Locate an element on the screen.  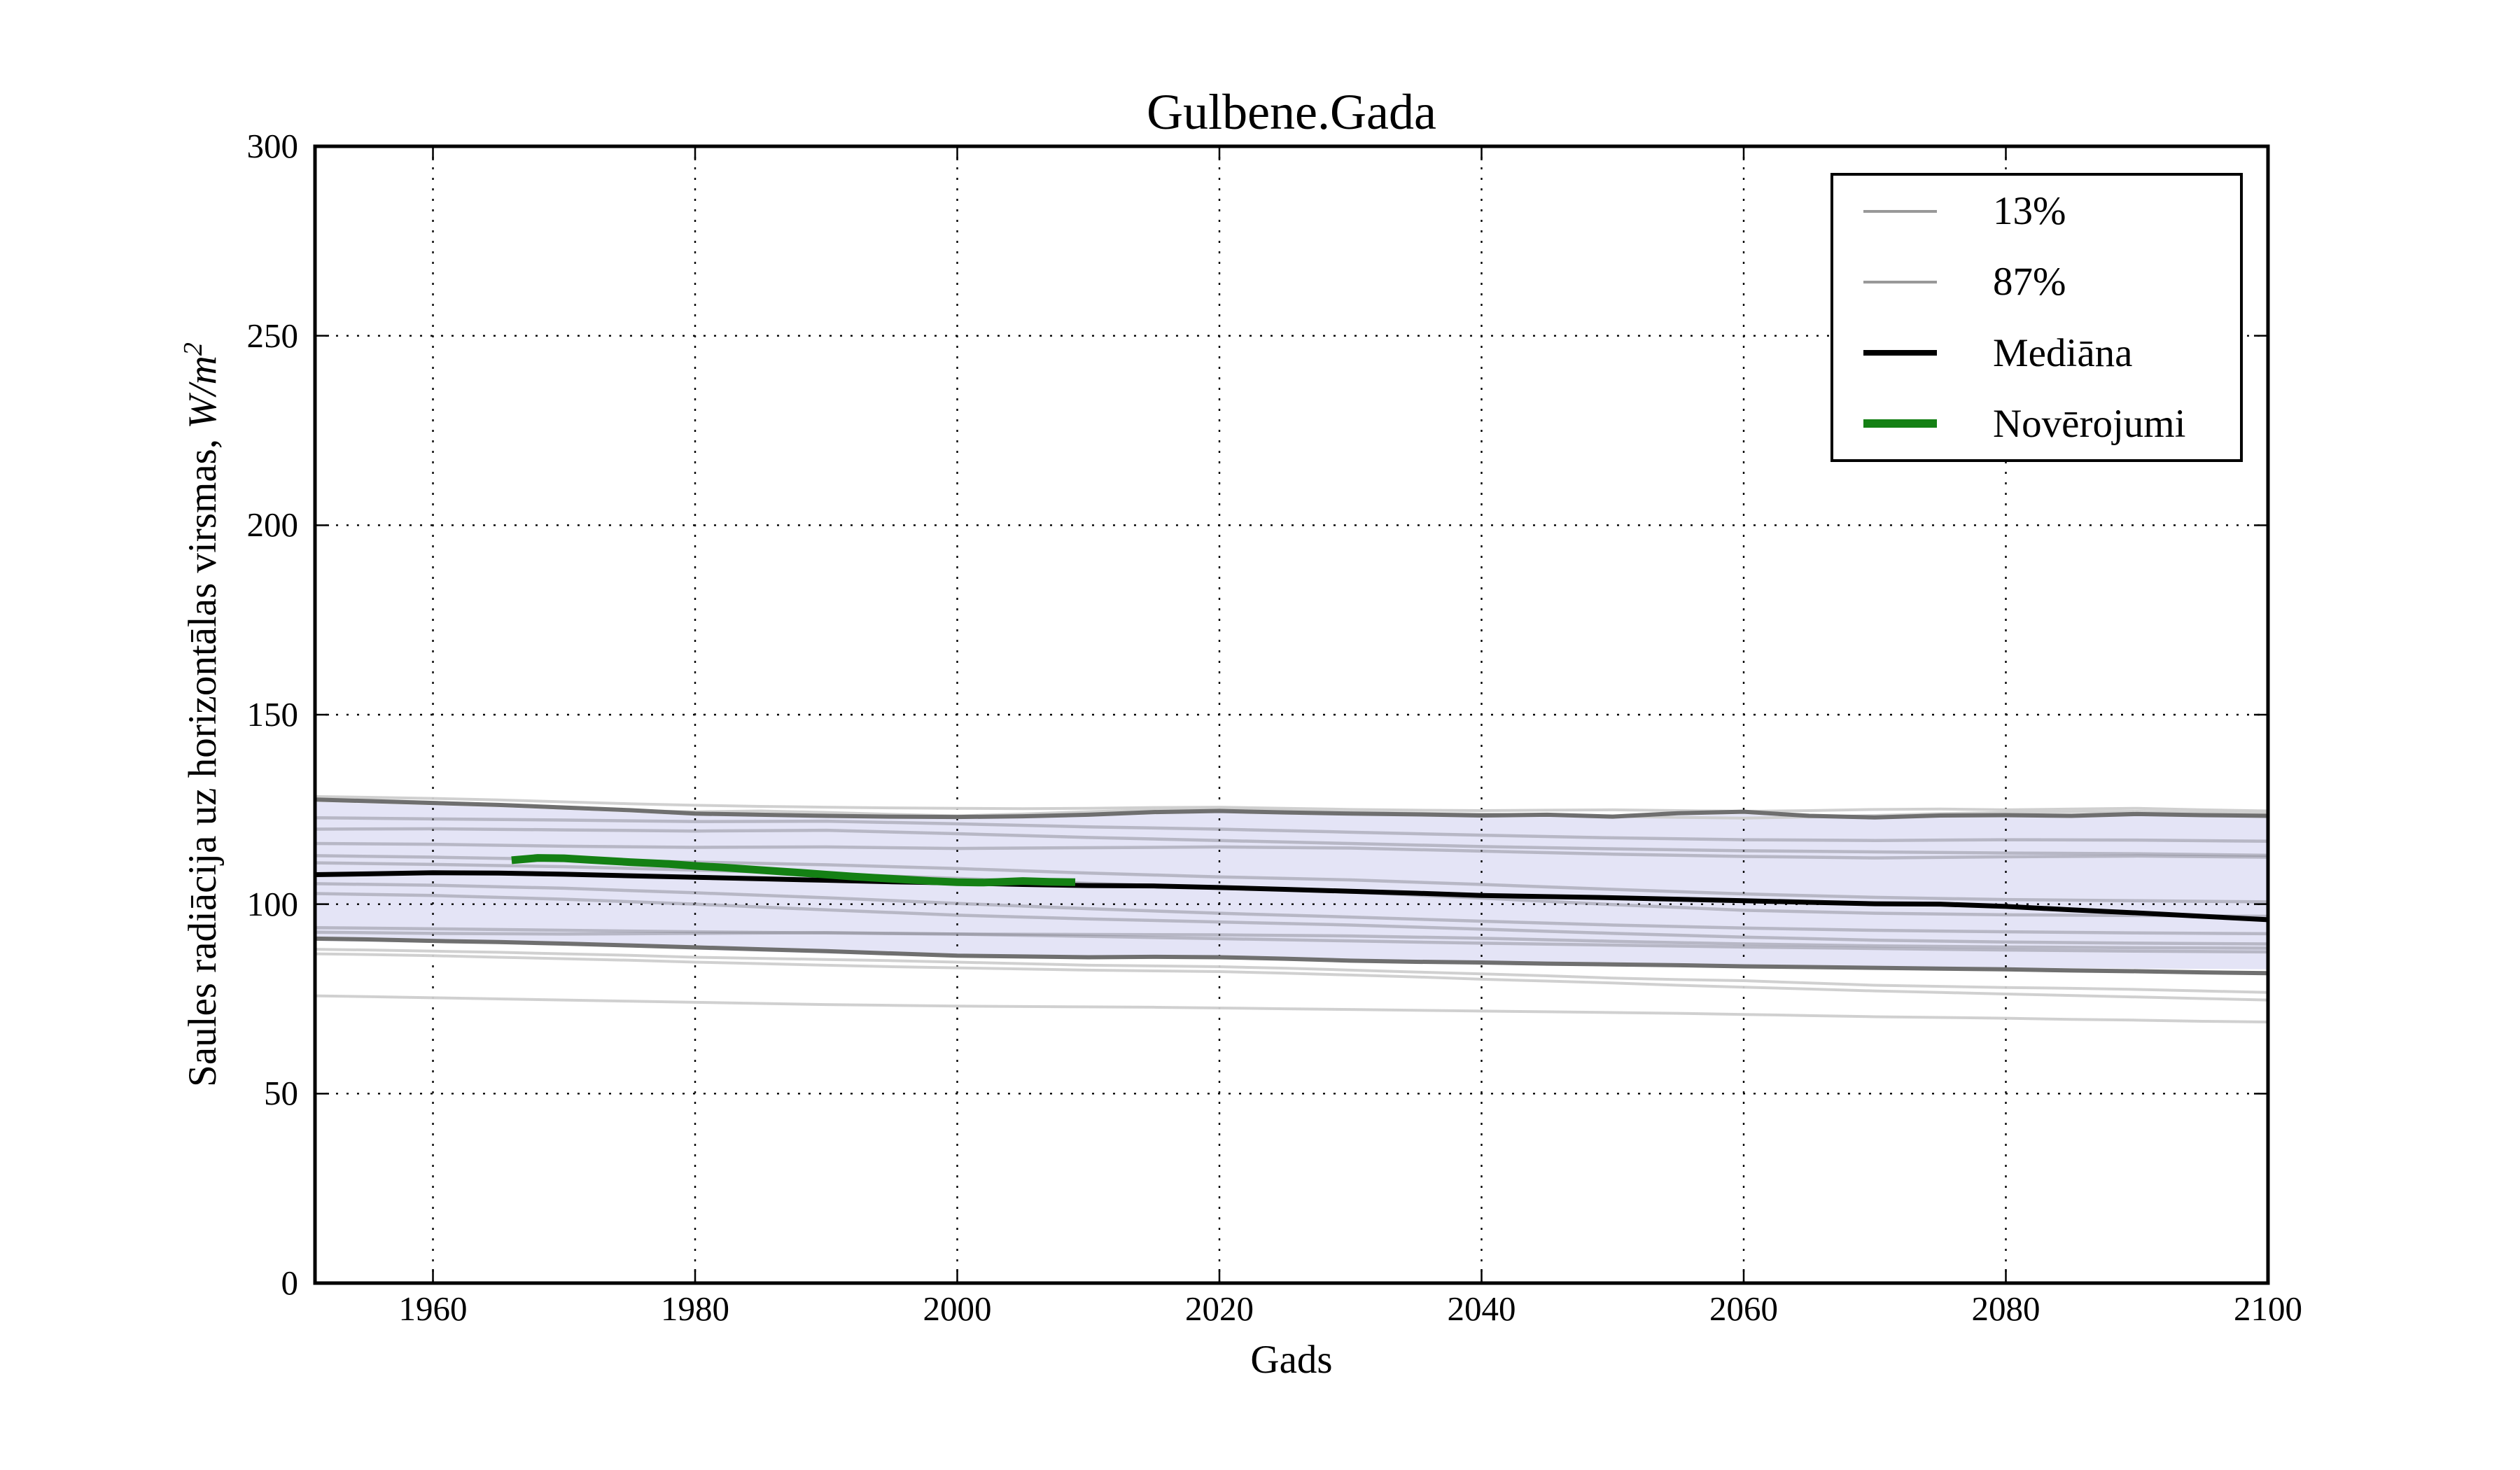
y-tick-label: 100 is located at coordinates (272, 903).